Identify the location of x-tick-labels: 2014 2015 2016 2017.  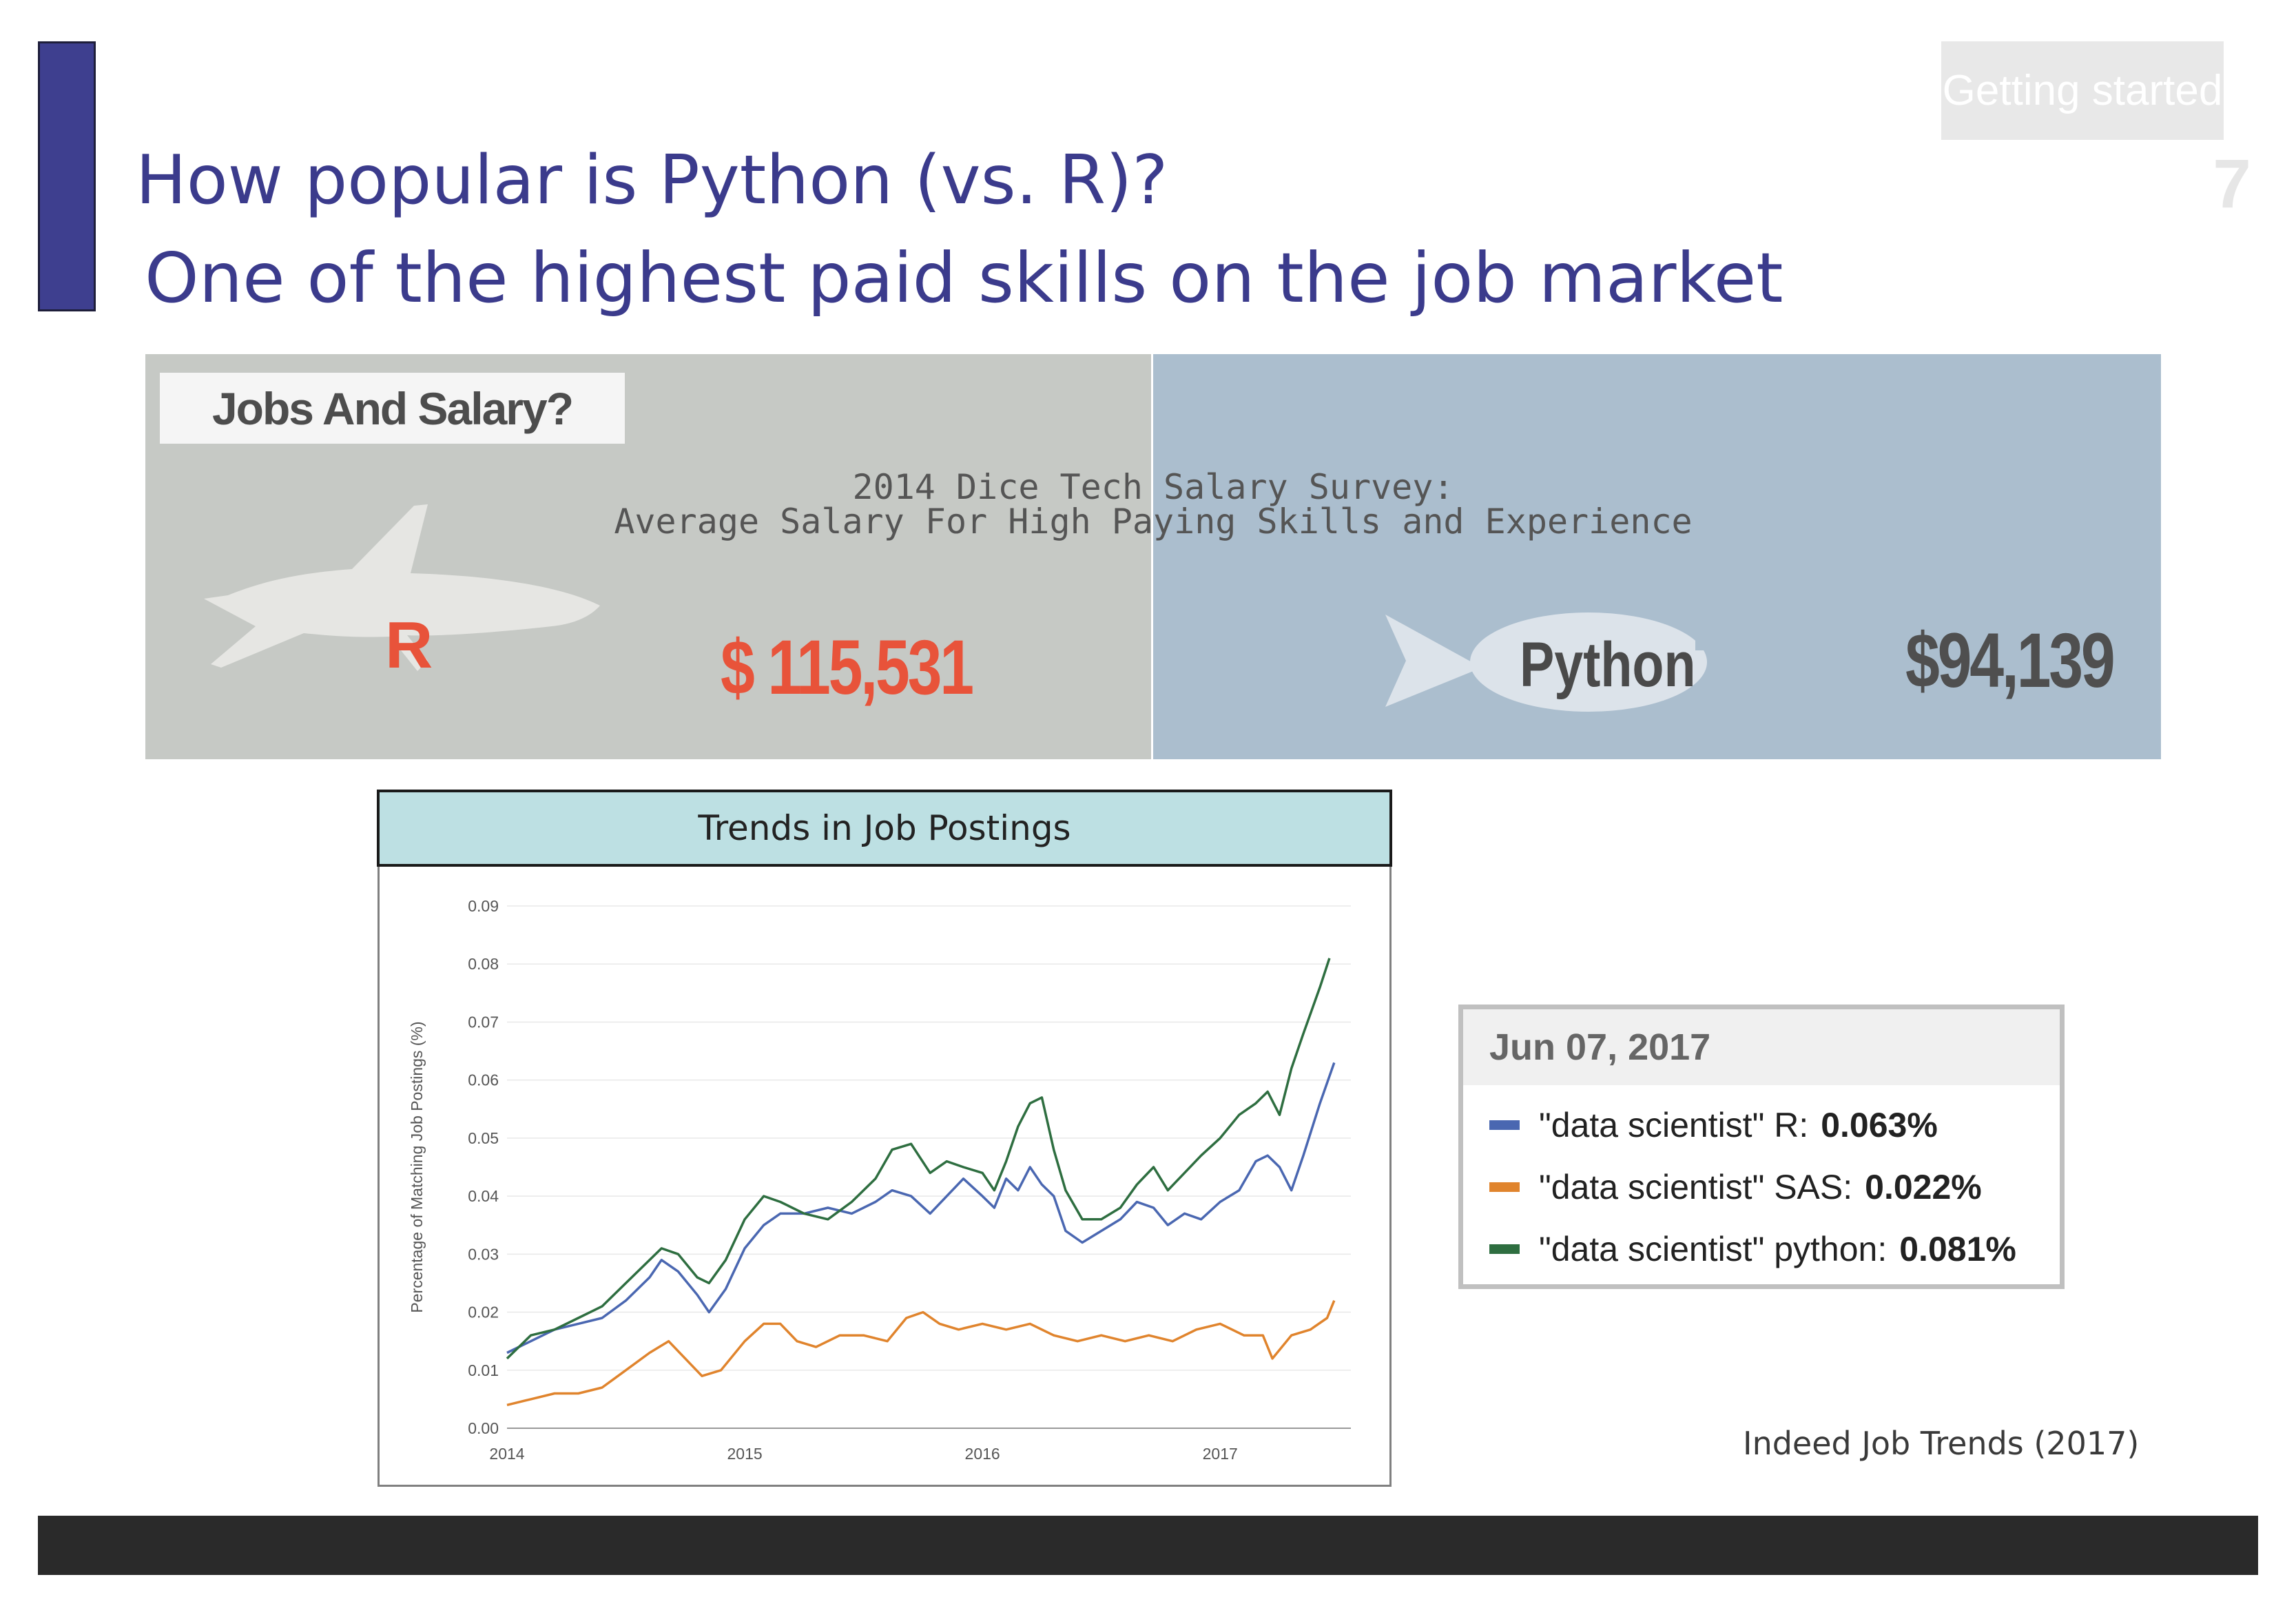
(863, 1454).